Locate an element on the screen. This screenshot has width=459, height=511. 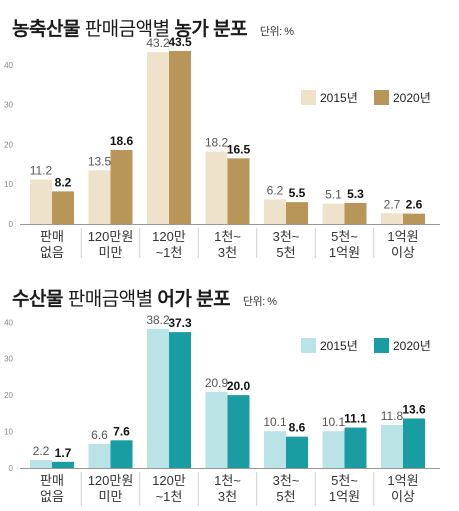
legend-label-2-0: 2015년 is located at coordinates (339, 346).